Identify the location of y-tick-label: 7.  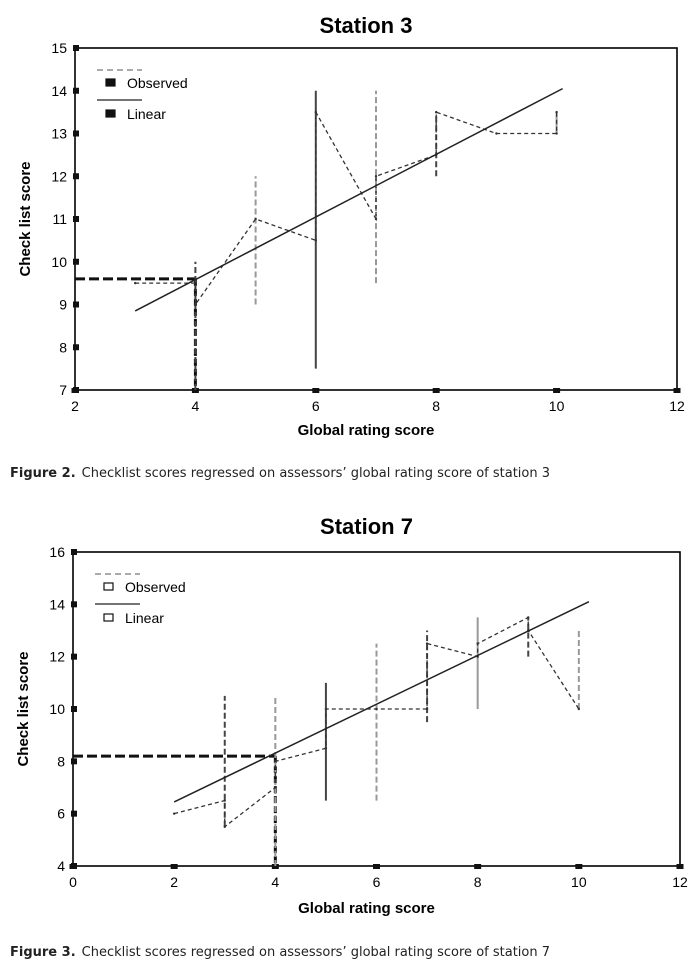
(63, 390).